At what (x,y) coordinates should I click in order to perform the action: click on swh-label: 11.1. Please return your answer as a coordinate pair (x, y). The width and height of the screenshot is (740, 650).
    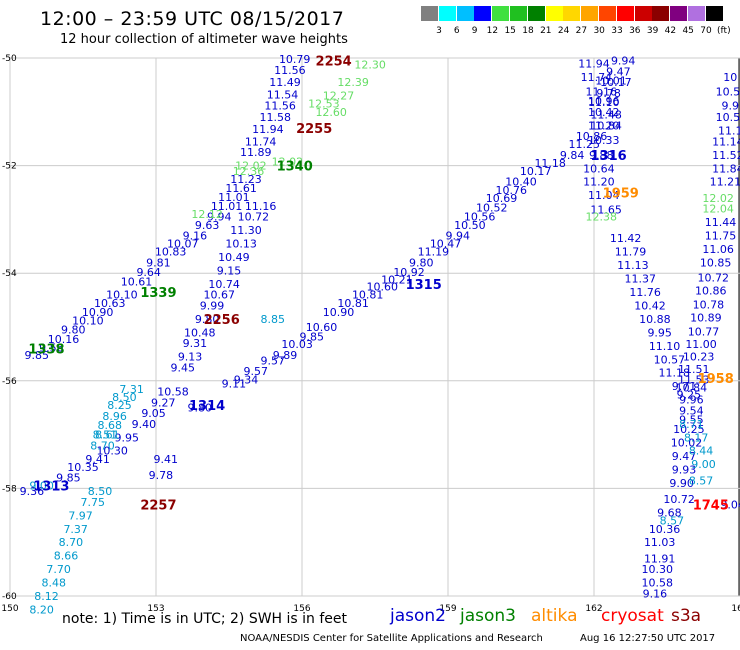
    Looking at the image, I should click on (729, 131).